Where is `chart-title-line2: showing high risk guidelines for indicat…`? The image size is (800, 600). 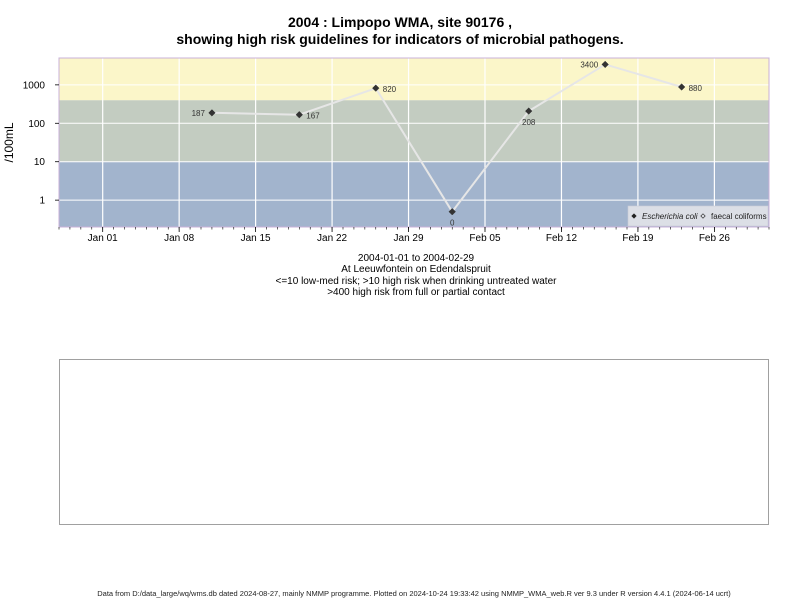
chart-title-line2: showing high risk guidelines for indicat… is located at coordinates (400, 39).